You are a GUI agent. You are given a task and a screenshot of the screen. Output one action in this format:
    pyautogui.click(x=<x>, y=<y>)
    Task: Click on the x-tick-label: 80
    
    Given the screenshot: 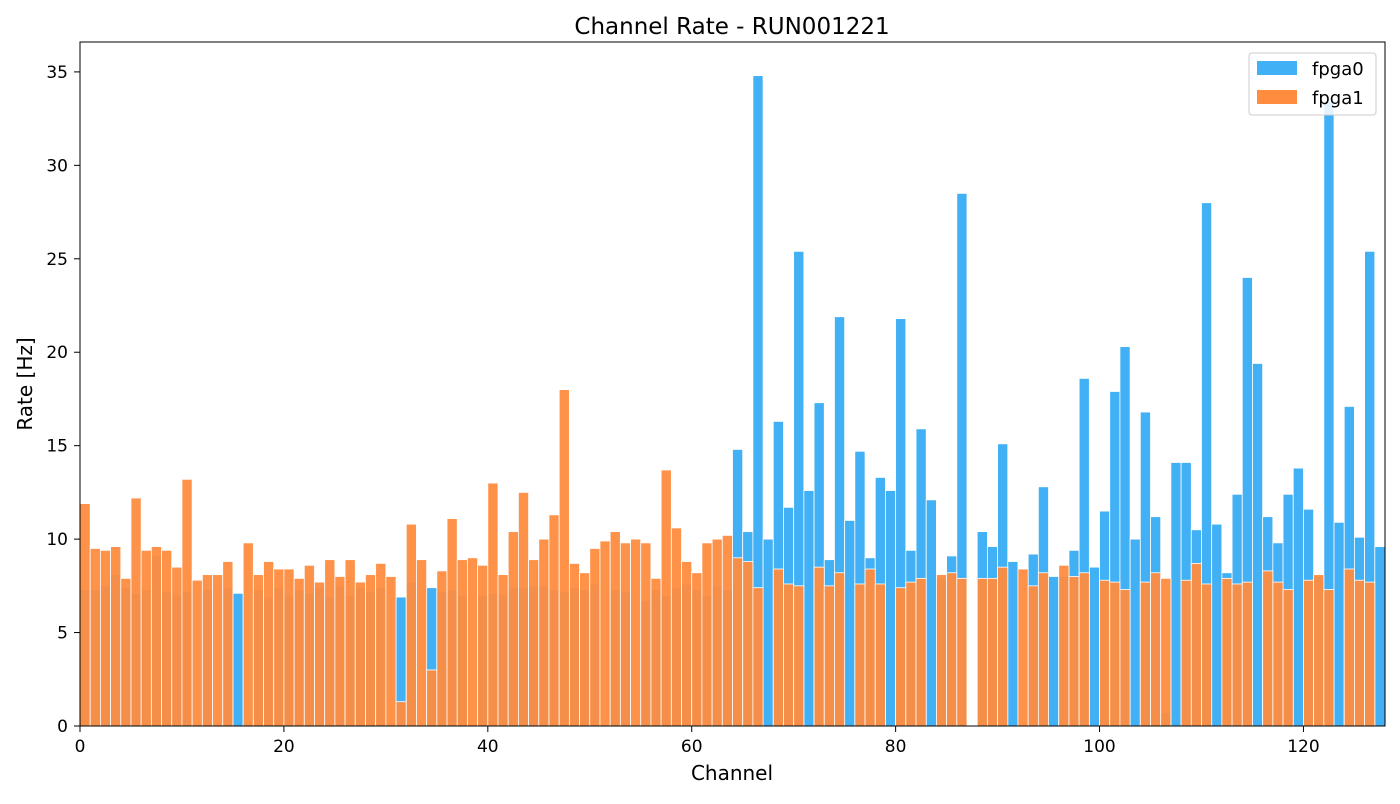 What is the action you would take?
    pyautogui.click(x=896, y=747)
    